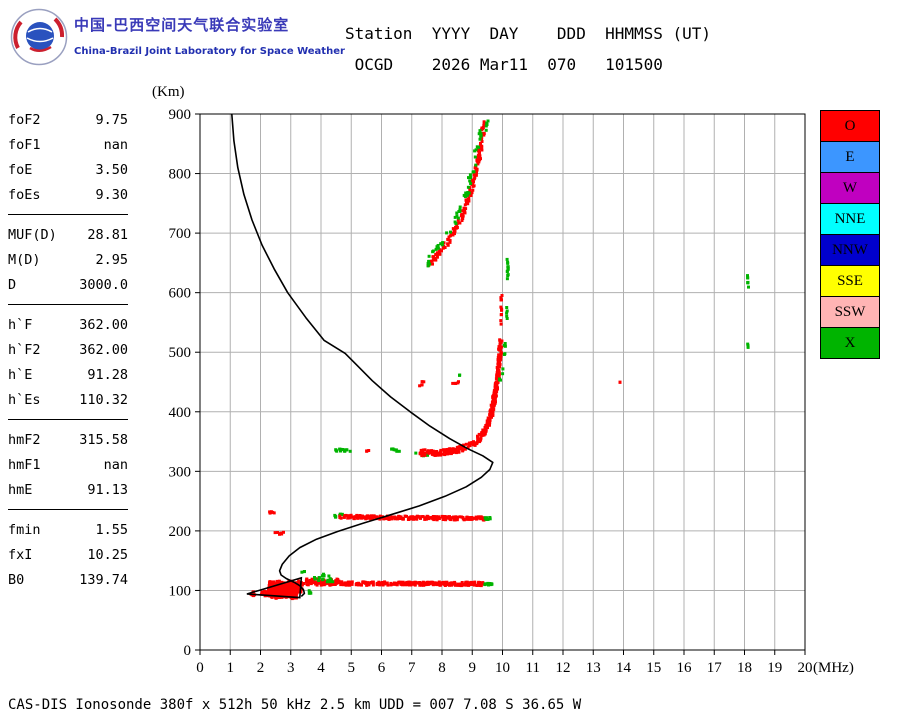  I want to click on param-group-muf: MUF(D) 28.81 M(D) 2.95 D 3000.0, so click(68, 260).